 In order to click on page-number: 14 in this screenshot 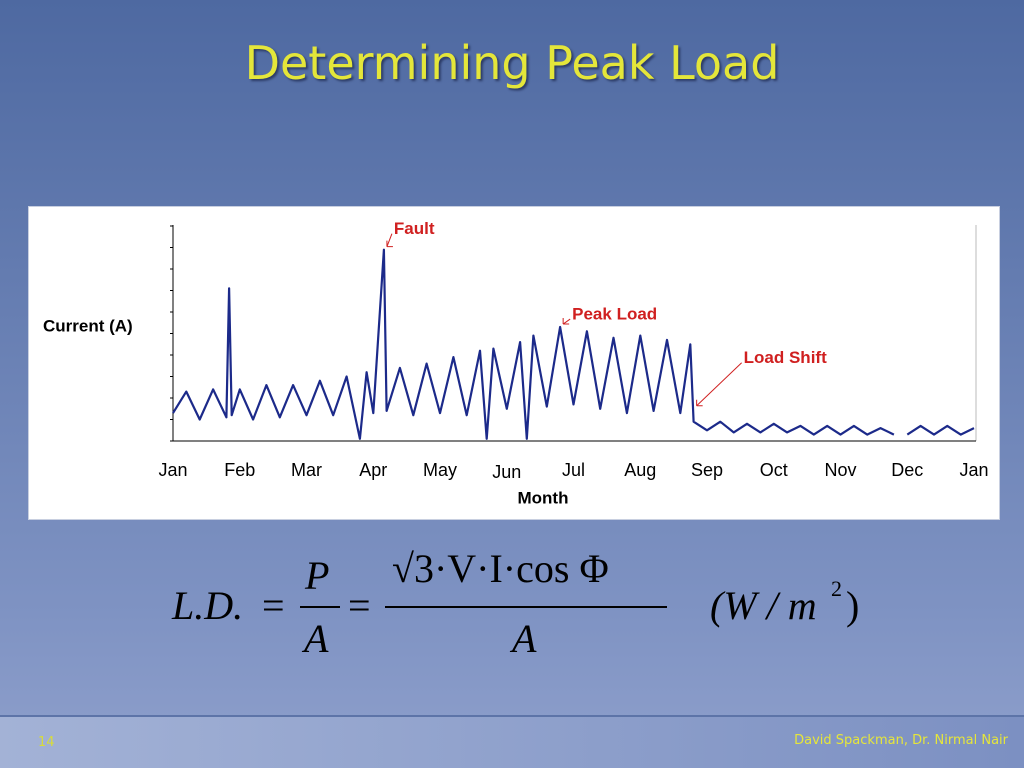, I will do `click(46, 742)`.